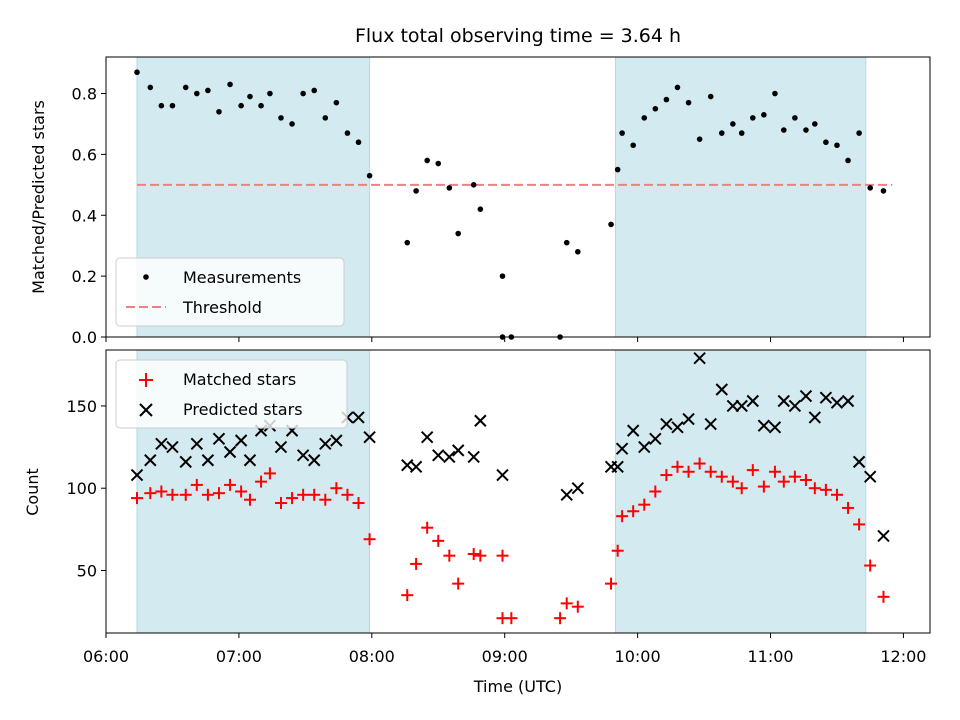 Image resolution: width=960 pixels, height=720 pixels. Describe the element at coordinates (106, 656) in the screenshot. I see `xtick-label-0: 06:00` at that location.